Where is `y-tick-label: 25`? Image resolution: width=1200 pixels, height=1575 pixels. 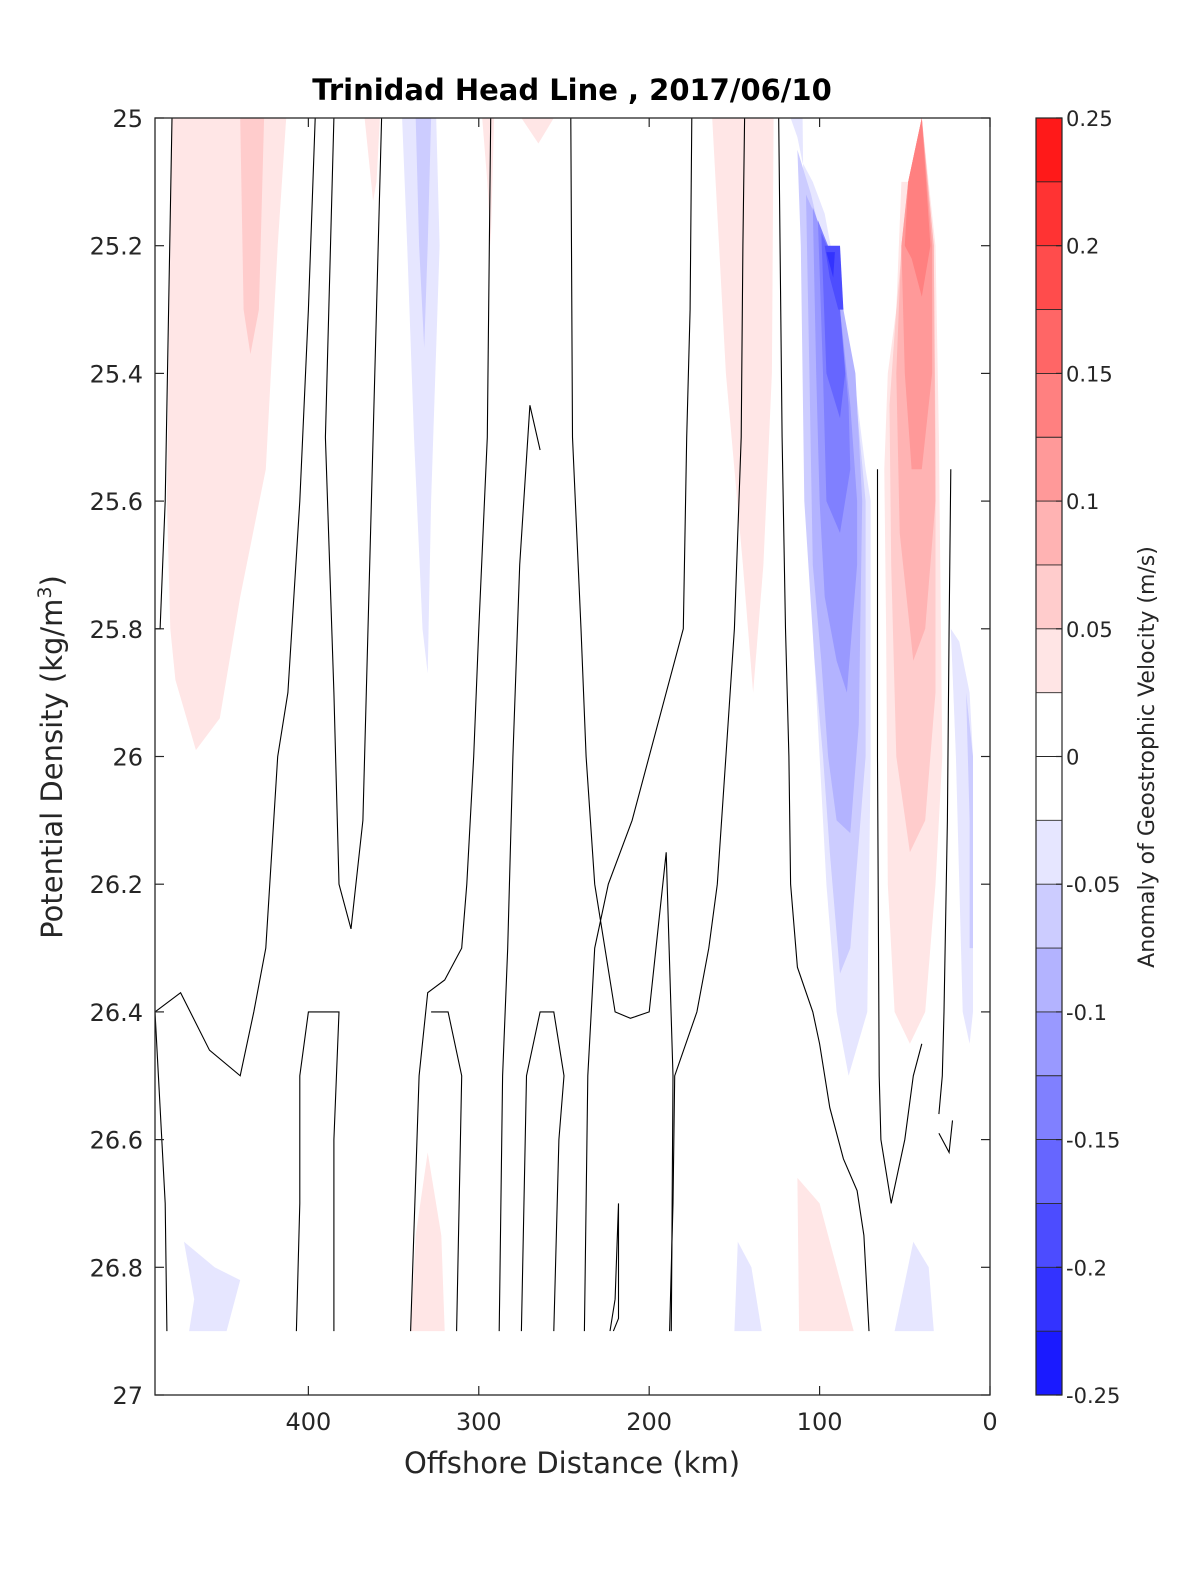
y-tick-label: 25 is located at coordinates (127, 119).